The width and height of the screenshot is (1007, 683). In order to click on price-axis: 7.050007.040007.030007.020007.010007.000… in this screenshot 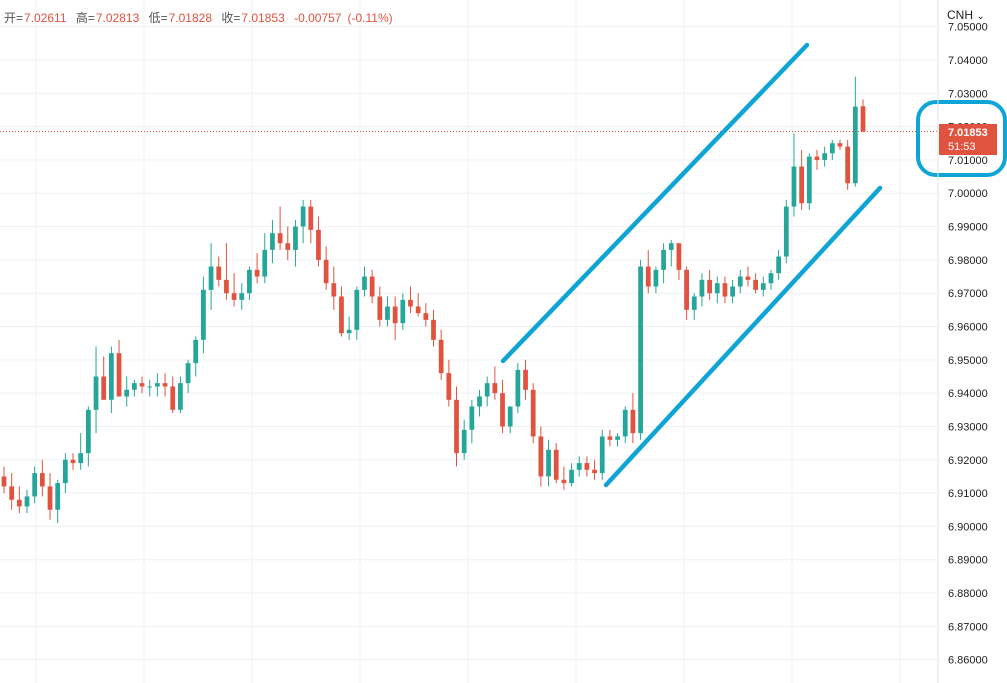, I will do `click(962, 341)`.